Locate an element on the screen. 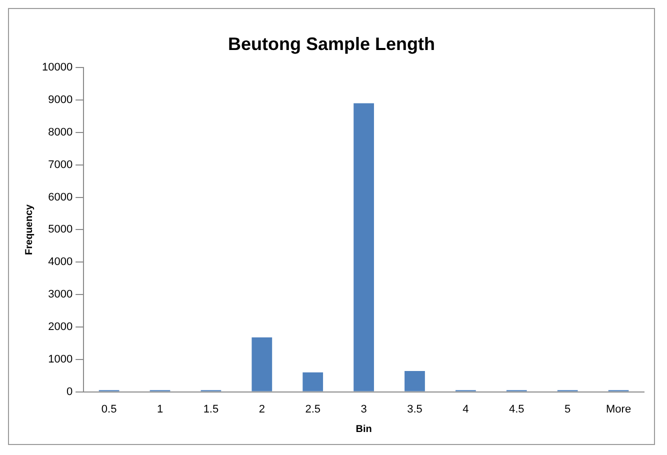 This screenshot has width=667, height=455. x-tick-label: 2 is located at coordinates (261, 409).